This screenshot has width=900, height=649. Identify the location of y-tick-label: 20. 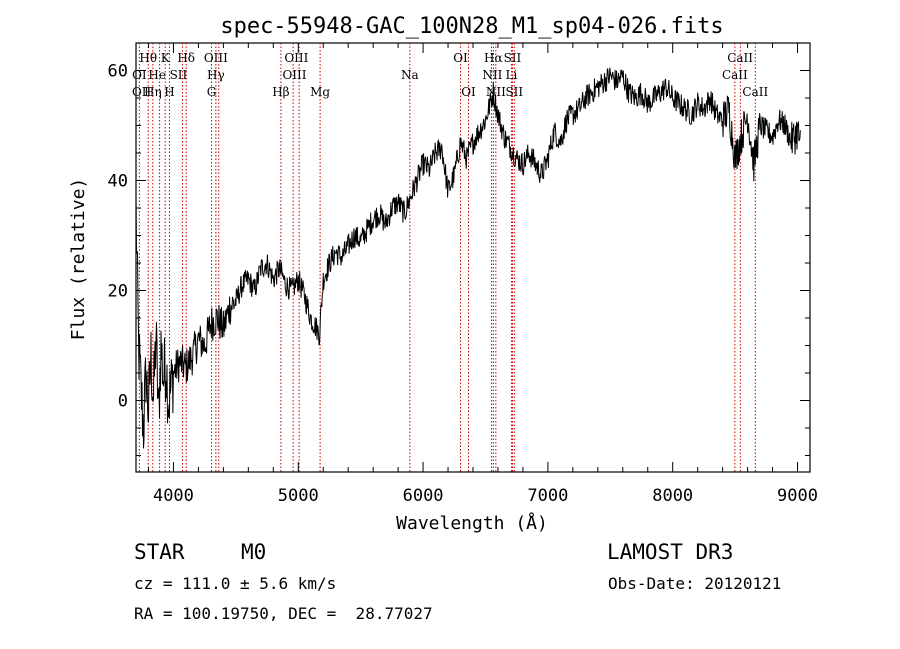
(118, 292).